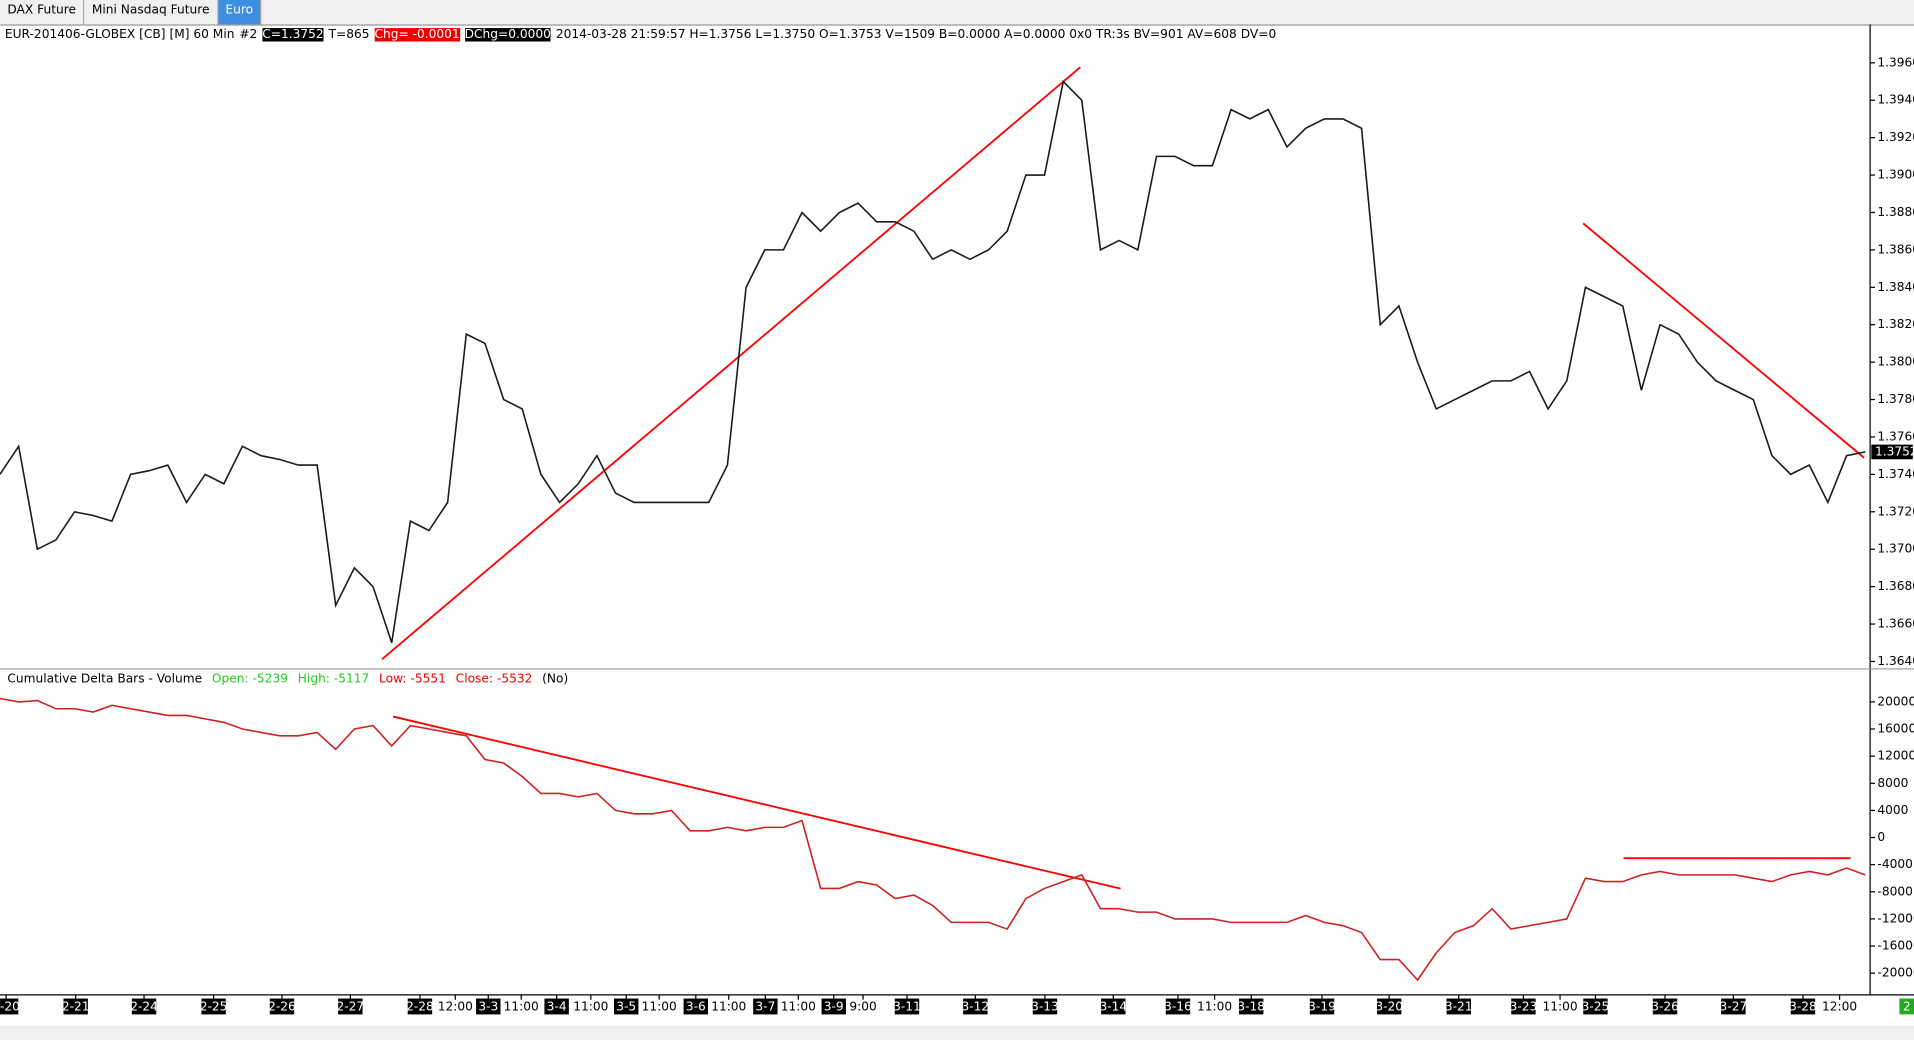  I want to click on tab: Mini Nasdaq Future, so click(152, 12).